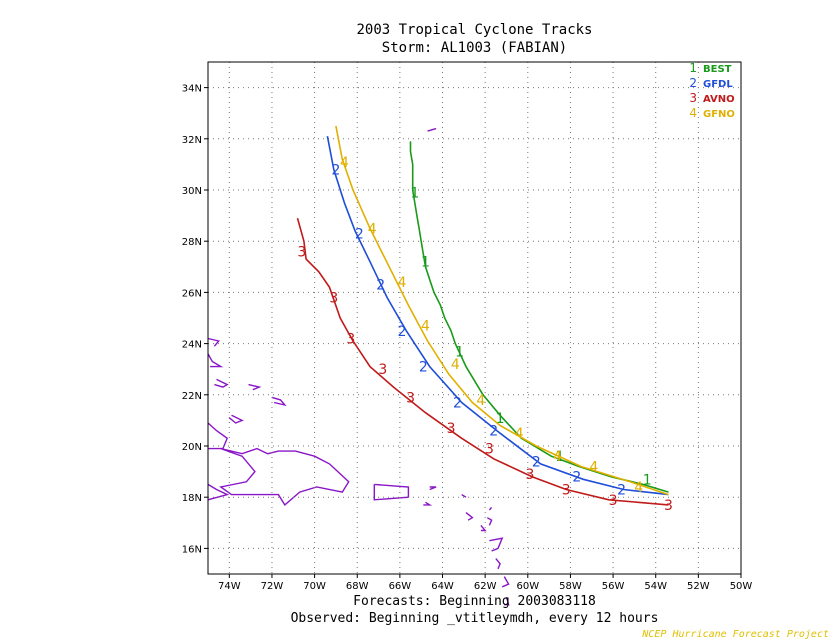 The image size is (833, 644). Describe the element at coordinates (655, 586) in the screenshot. I see `x-tick-label: 54W` at that location.